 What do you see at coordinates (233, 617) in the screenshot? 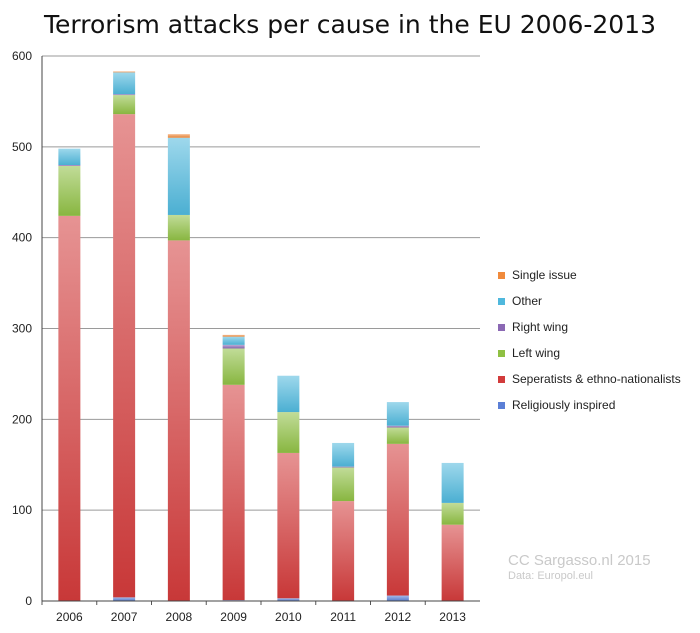
I see `x-tick-label: 2009` at bounding box center [233, 617].